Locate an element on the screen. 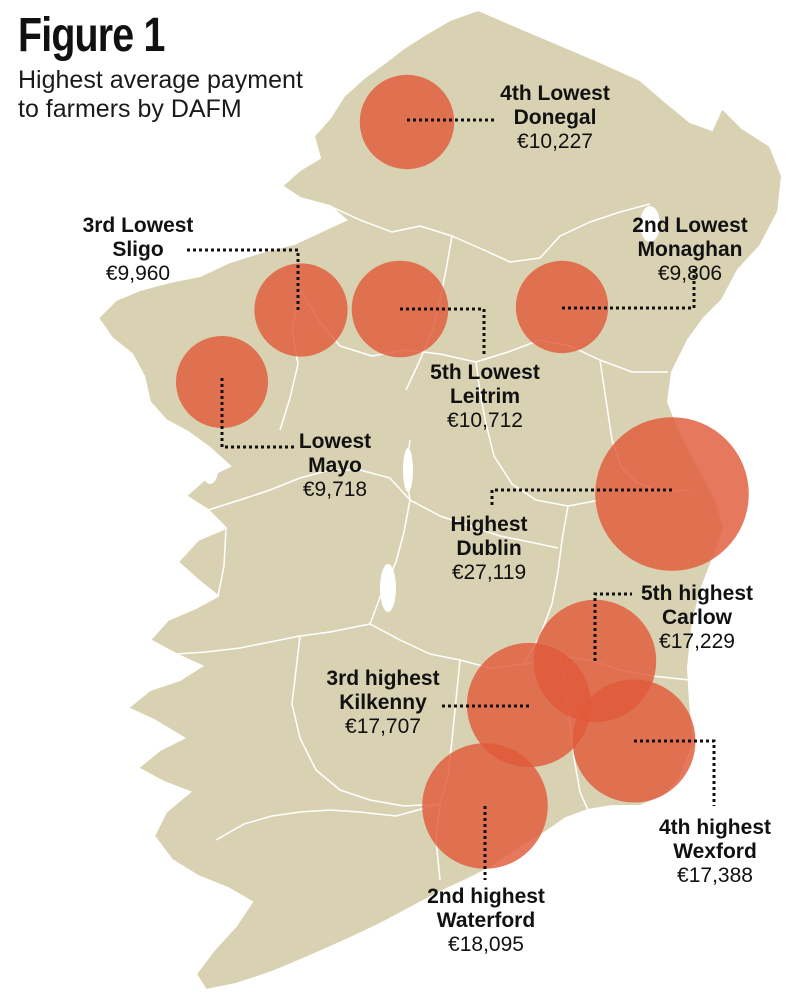 The width and height of the screenshot is (790, 1003). donegal-bubble is located at coordinates (407, 122).